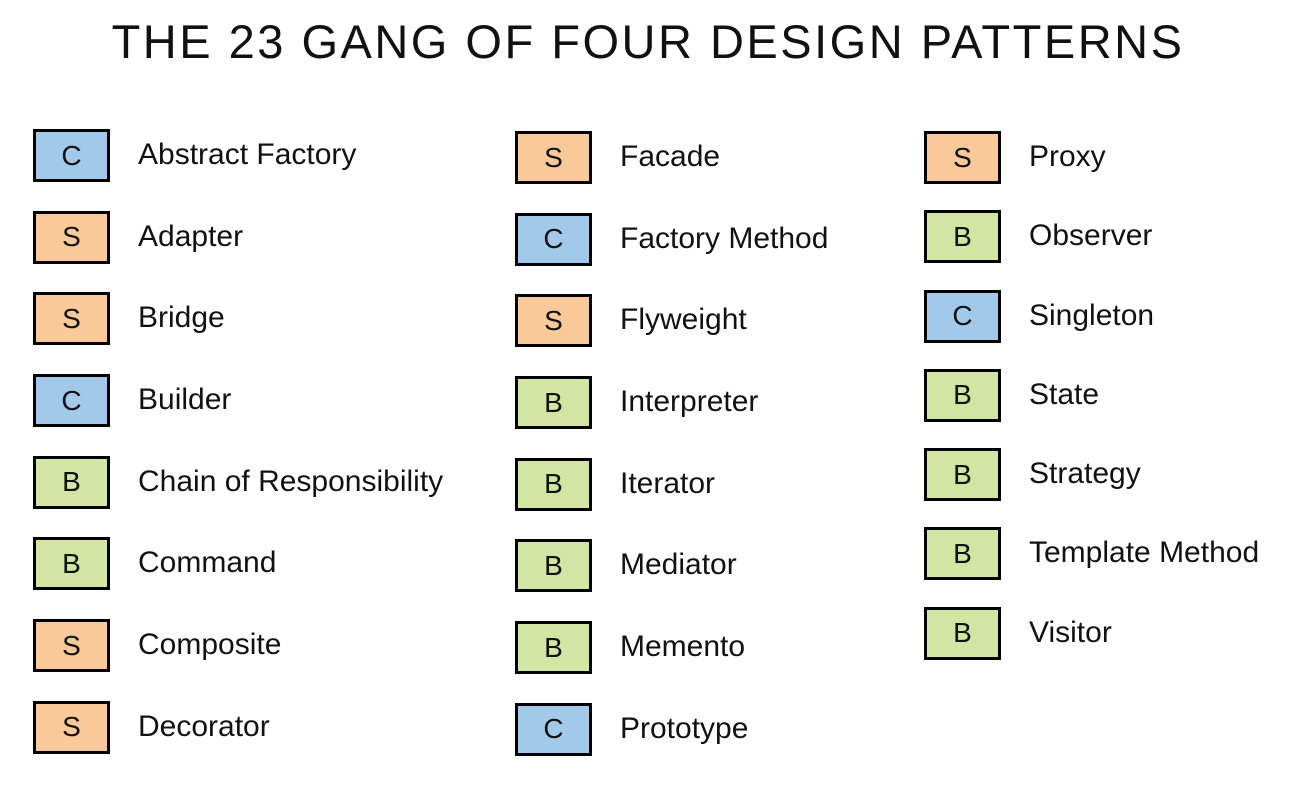 This screenshot has height=799, width=1296. What do you see at coordinates (1144, 553) in the screenshot?
I see `pattern-name: Template Method` at bounding box center [1144, 553].